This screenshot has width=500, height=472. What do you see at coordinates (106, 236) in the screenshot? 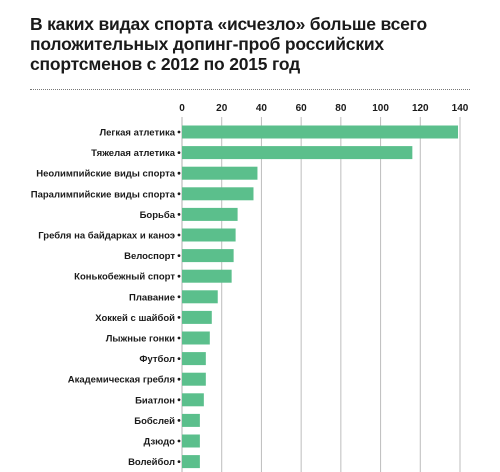
I see `category-label: Гребля на байдарках и каноэ` at bounding box center [106, 236].